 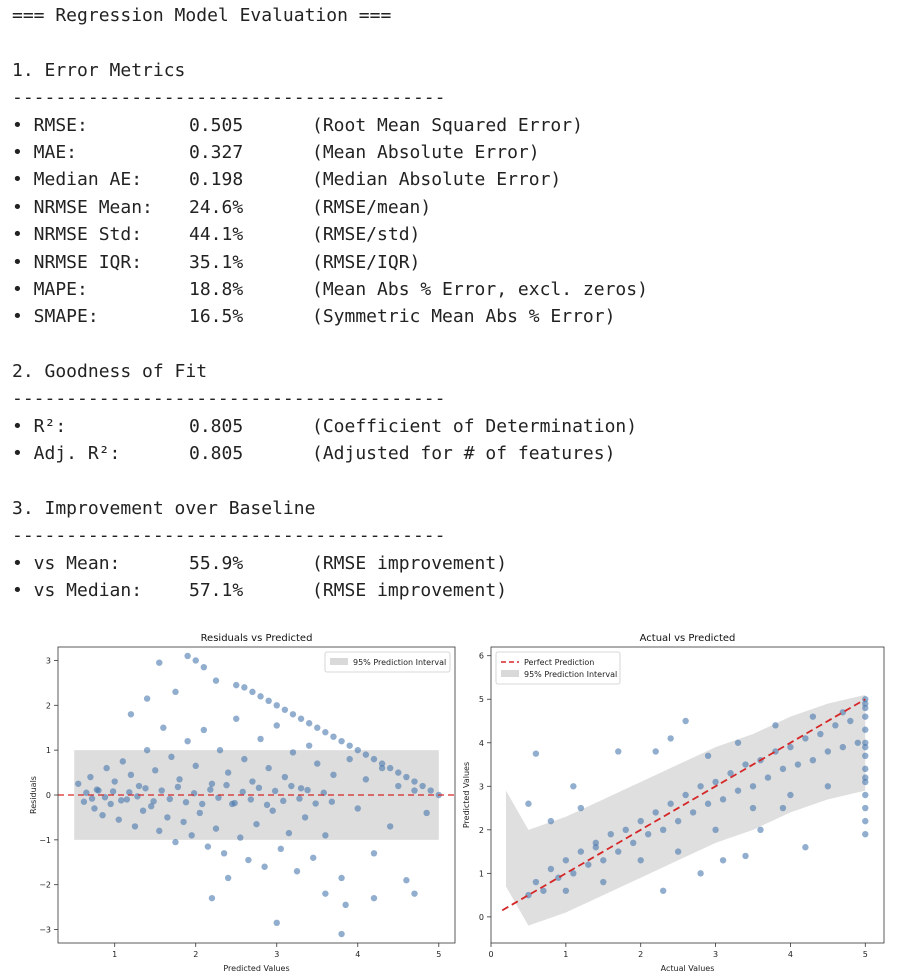 I want to click on y-tick-label: 0, so click(x=48, y=795).